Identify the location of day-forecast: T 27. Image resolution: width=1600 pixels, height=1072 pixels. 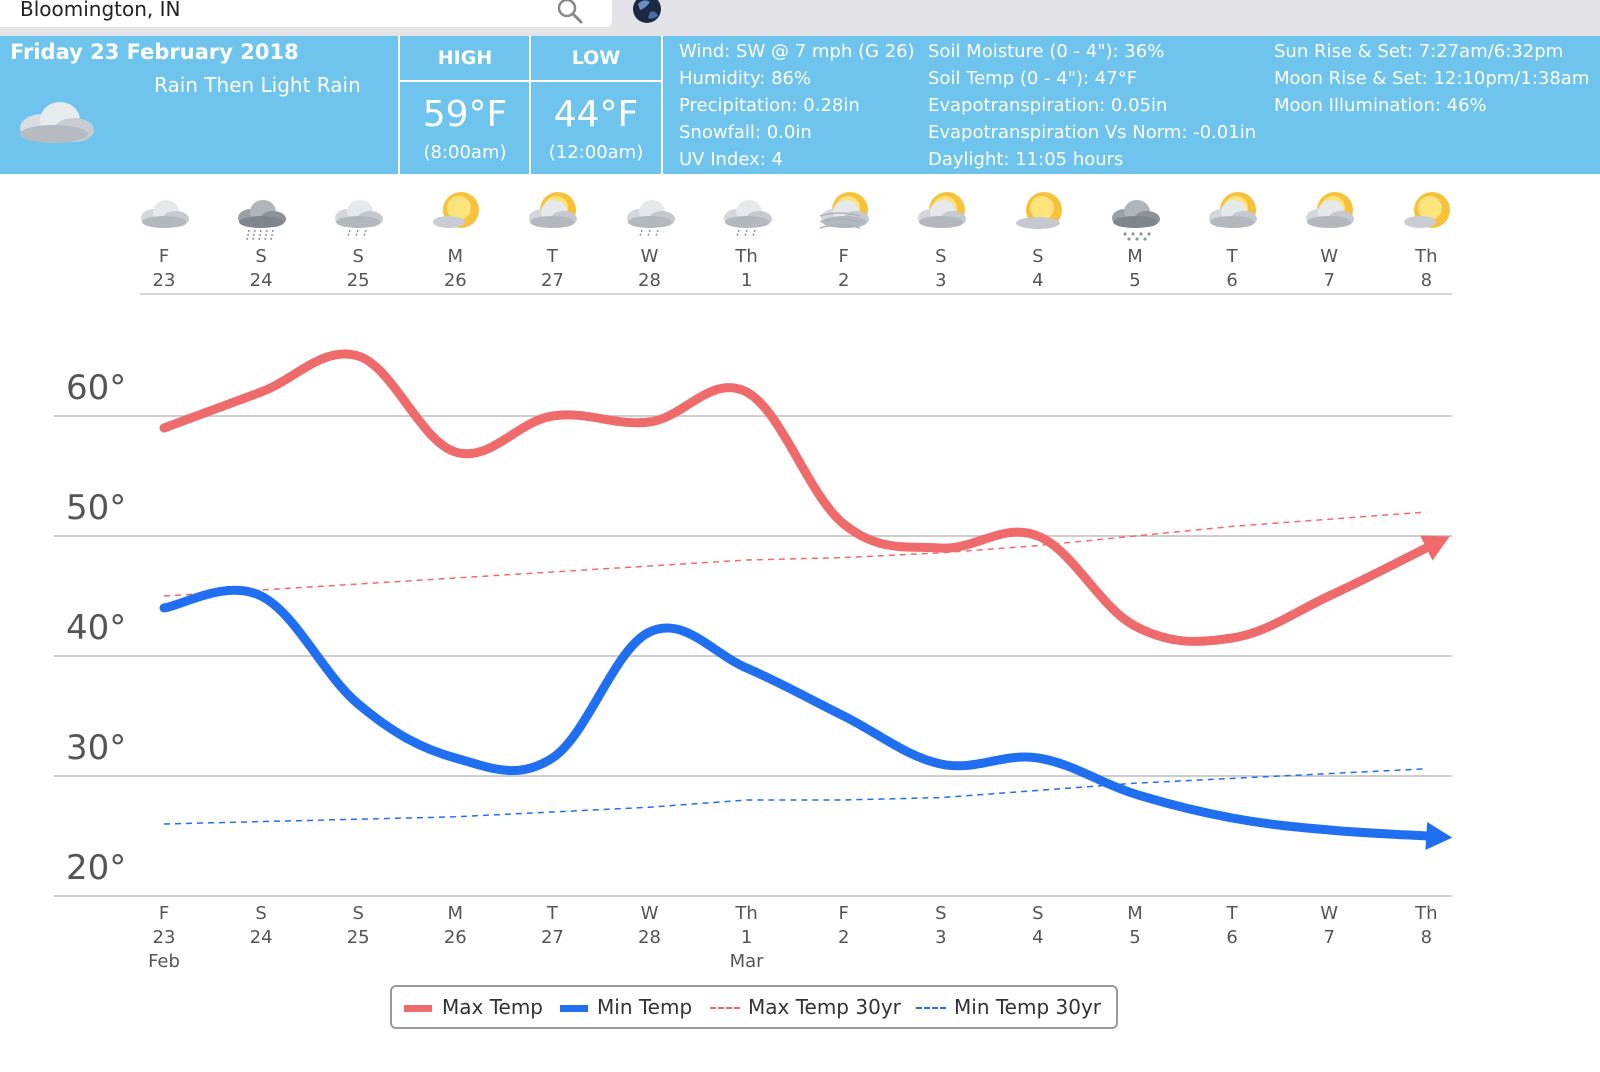
(552, 238).